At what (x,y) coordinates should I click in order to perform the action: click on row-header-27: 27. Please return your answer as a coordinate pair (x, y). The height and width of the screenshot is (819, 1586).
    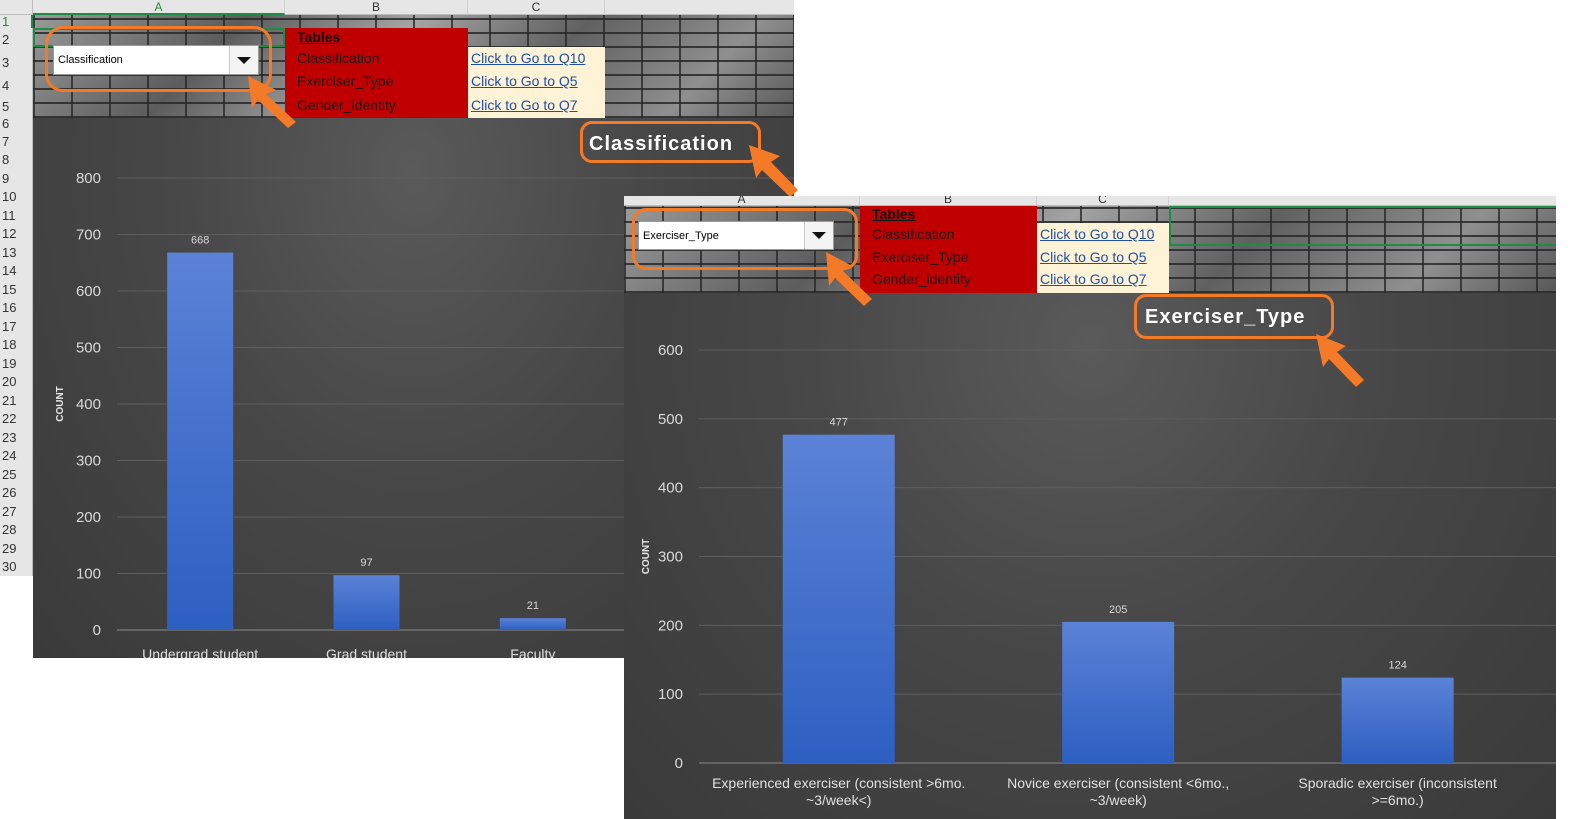
    Looking at the image, I should click on (16, 511).